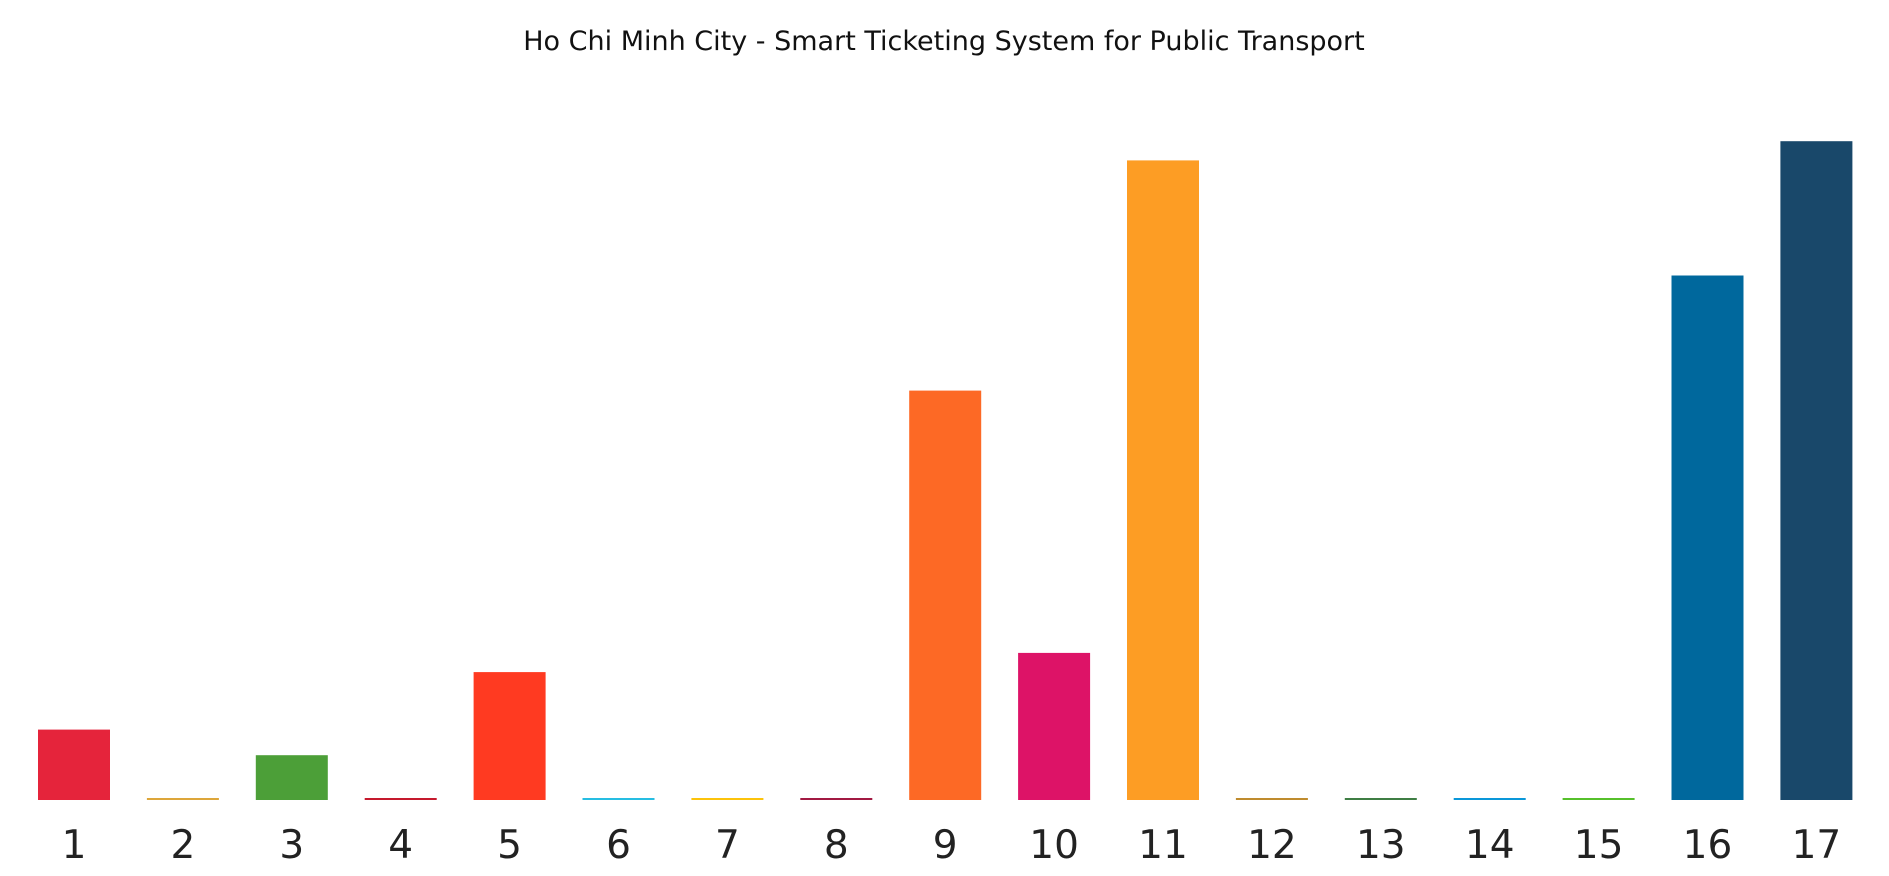 This screenshot has width=1889, height=876. I want to click on x-tick-label-4: 4, so click(400, 845).